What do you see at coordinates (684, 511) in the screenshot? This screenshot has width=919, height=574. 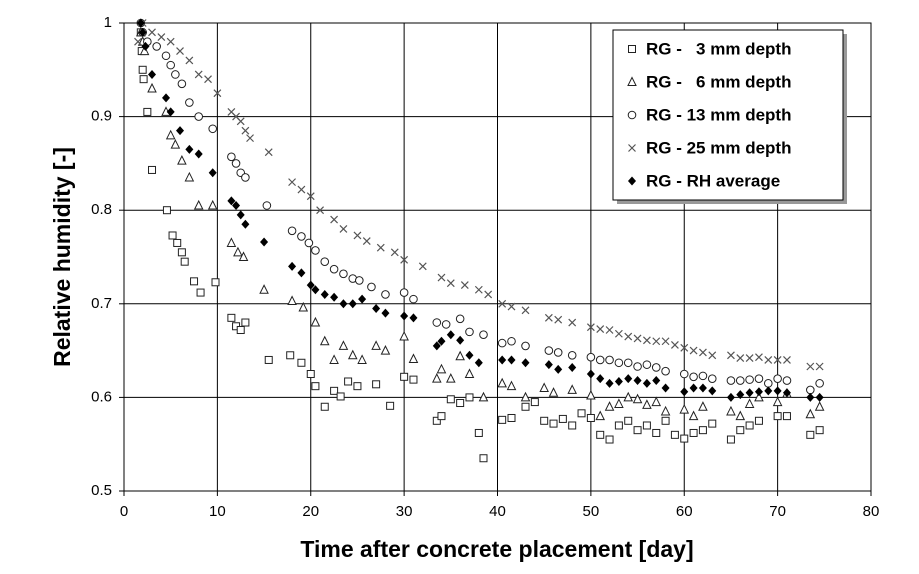 I see `x-tick-label: 60` at bounding box center [684, 511].